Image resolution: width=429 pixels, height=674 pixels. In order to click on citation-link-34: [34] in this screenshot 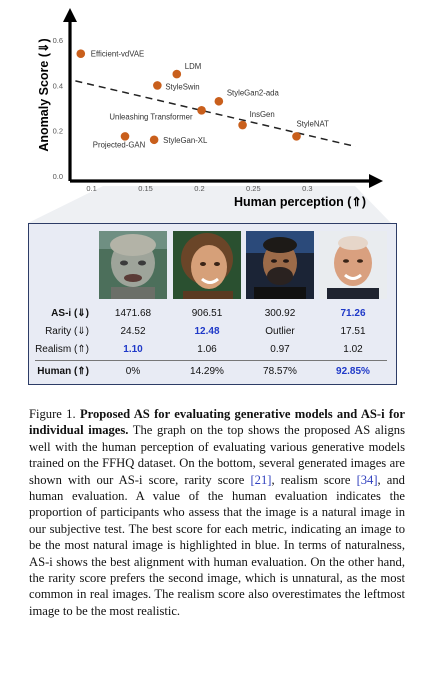, I will do `click(367, 479)`.